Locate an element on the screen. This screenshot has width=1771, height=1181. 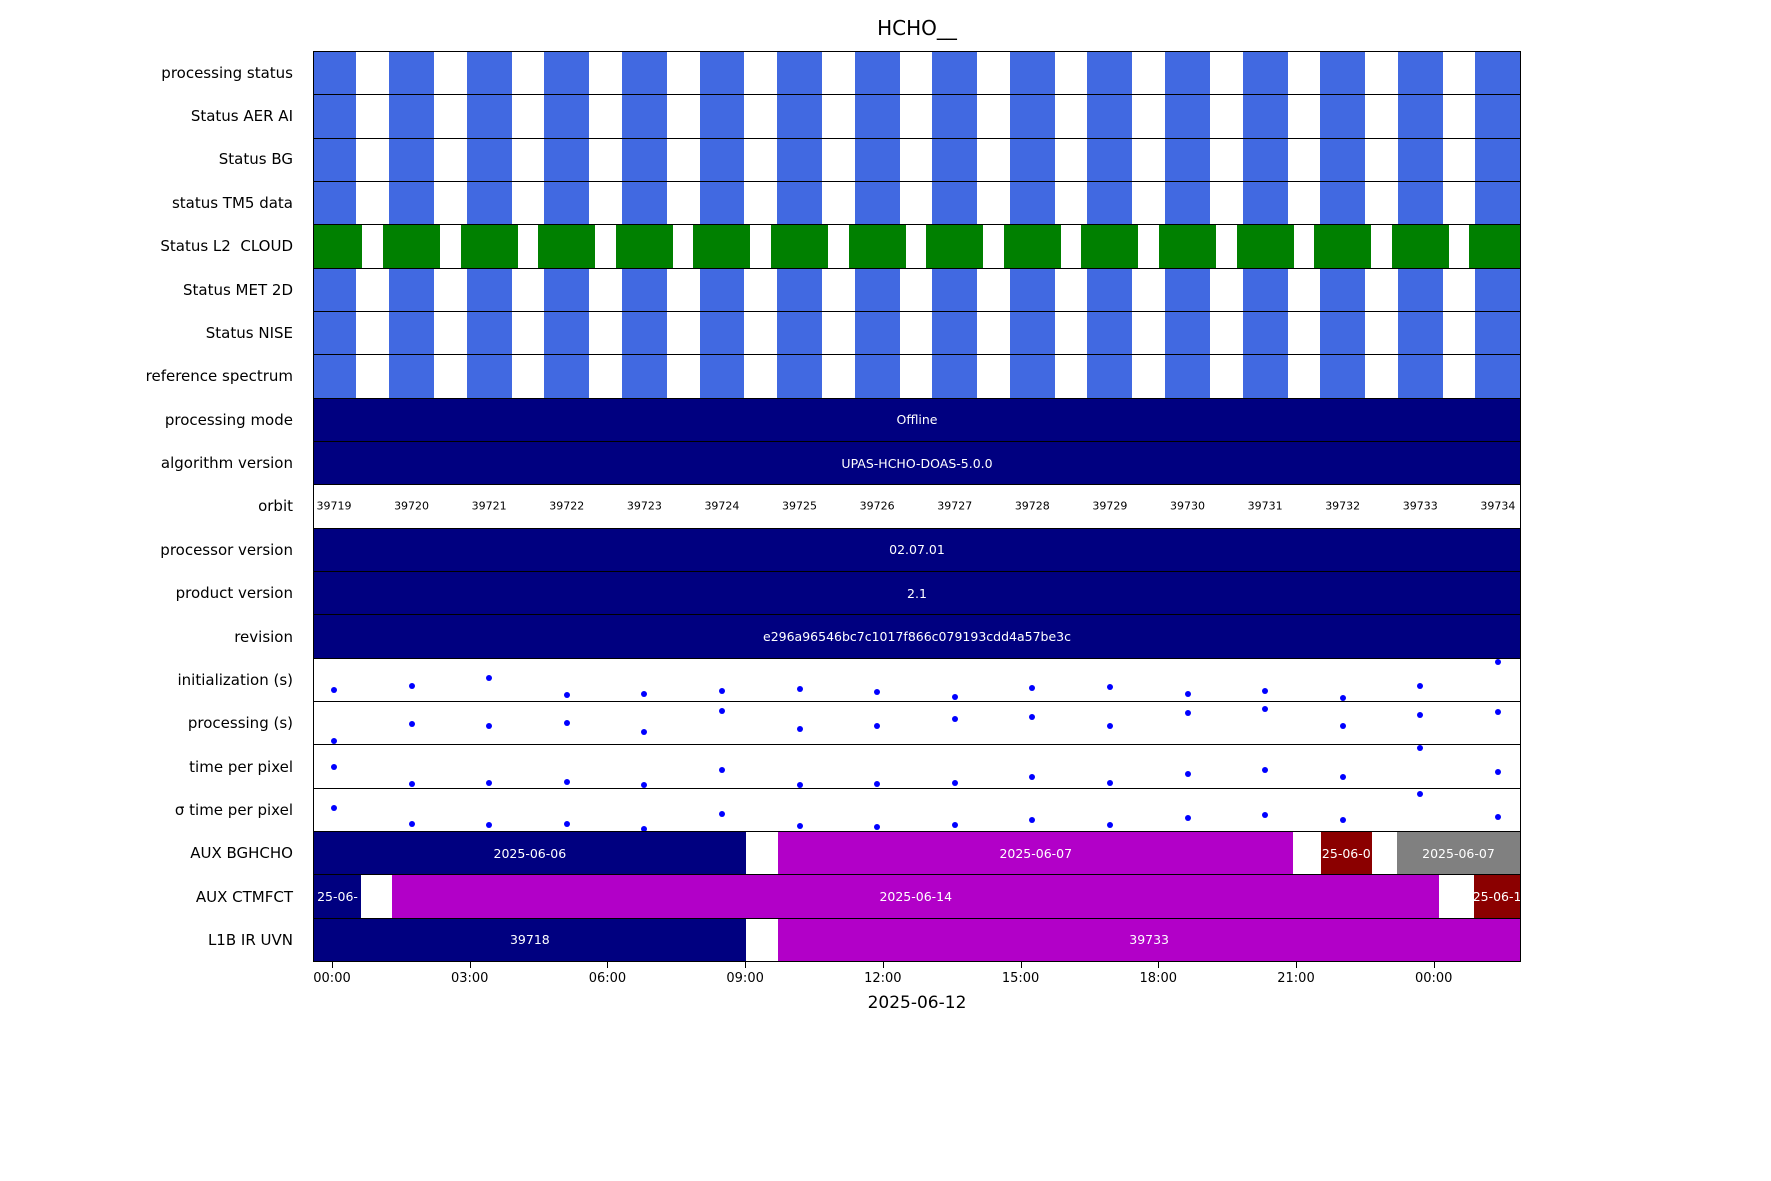
row-label-8: processing mode is located at coordinates (228, 419).